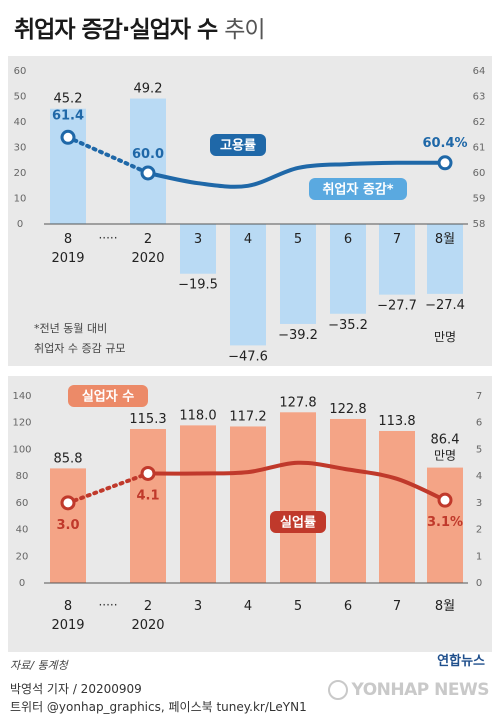 The width and height of the screenshot is (499, 719). I want to click on y-tick-right: 6, so click(479, 423).